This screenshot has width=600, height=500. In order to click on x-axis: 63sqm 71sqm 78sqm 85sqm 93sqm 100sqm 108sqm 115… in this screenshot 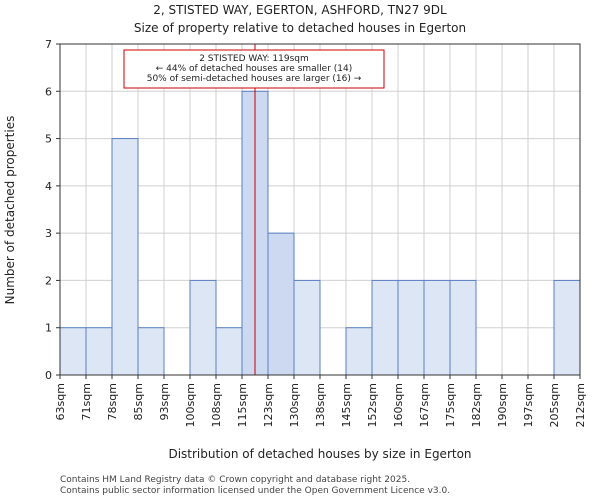, I will do `click(320, 401)`.